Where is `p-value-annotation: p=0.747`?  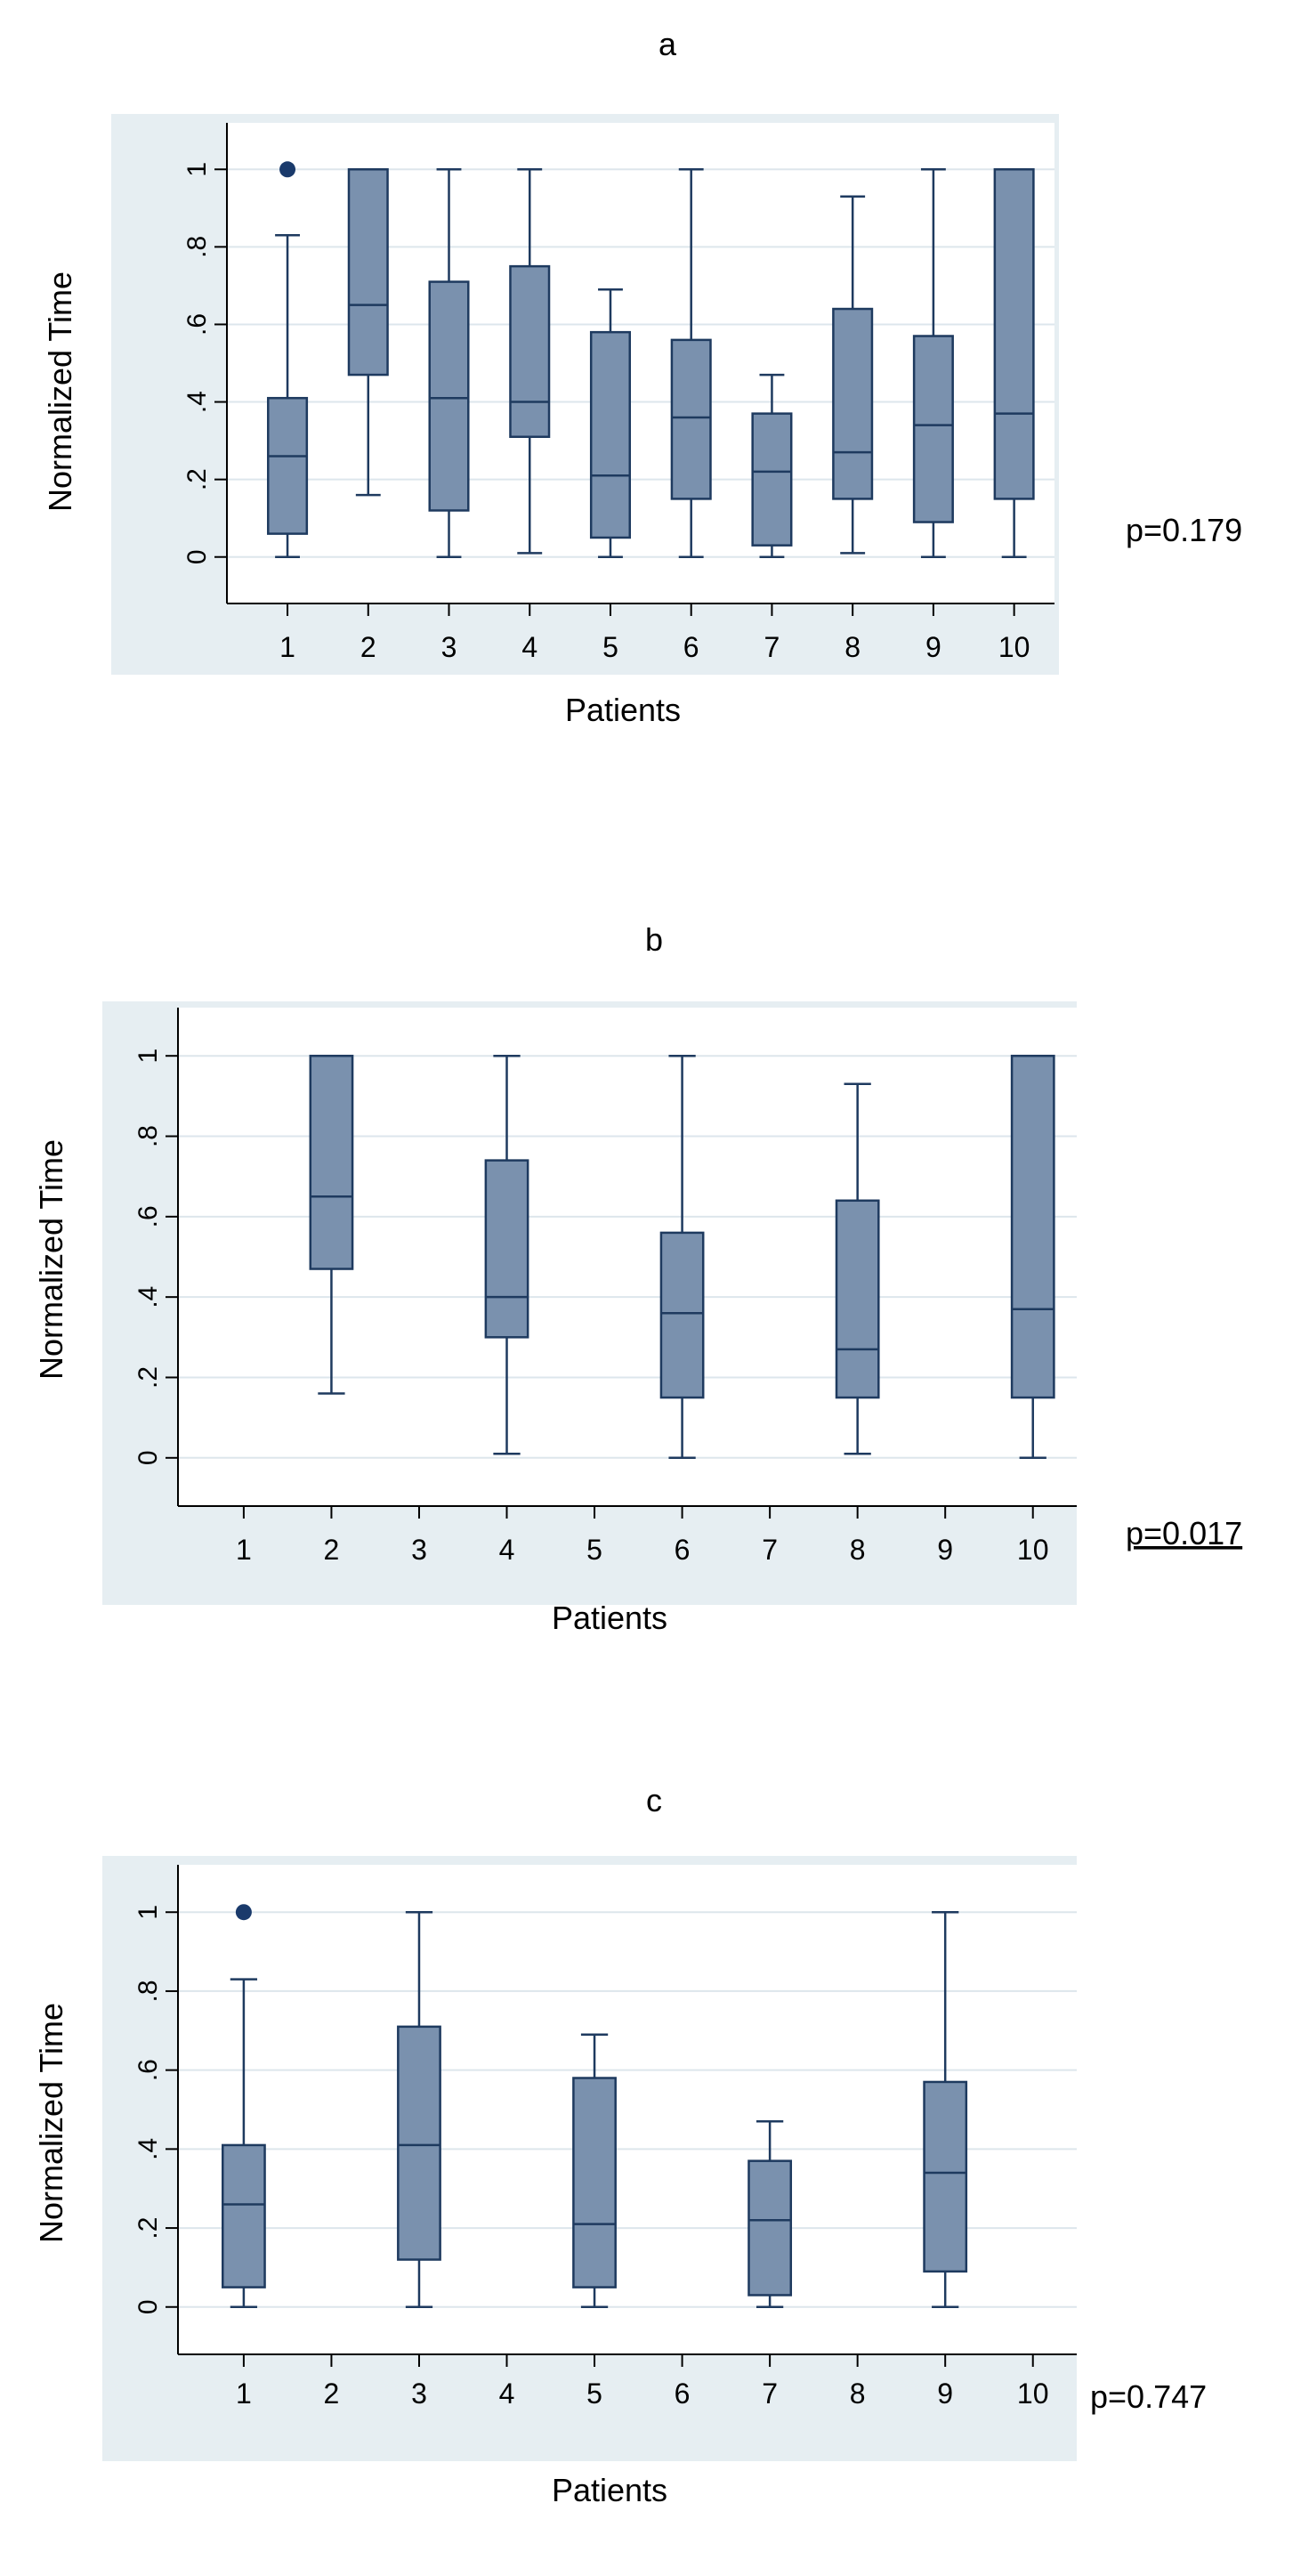
p-value-annotation: p=0.747 is located at coordinates (1148, 2396).